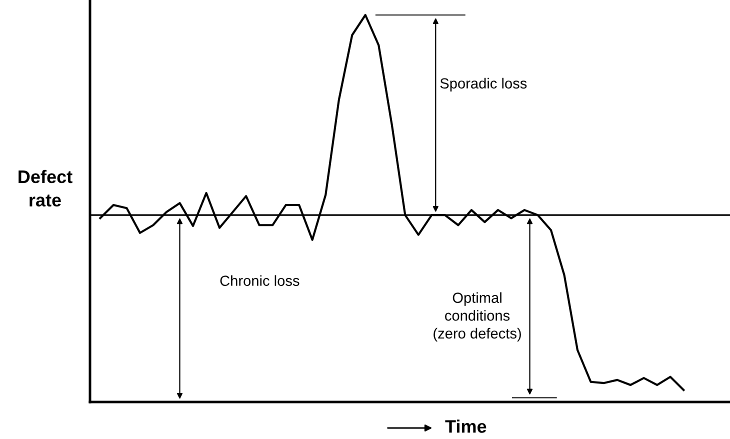 Image resolution: width=730 pixels, height=439 pixels. What do you see at coordinates (260, 280) in the screenshot?
I see `annotation: Chronic loss` at bounding box center [260, 280].